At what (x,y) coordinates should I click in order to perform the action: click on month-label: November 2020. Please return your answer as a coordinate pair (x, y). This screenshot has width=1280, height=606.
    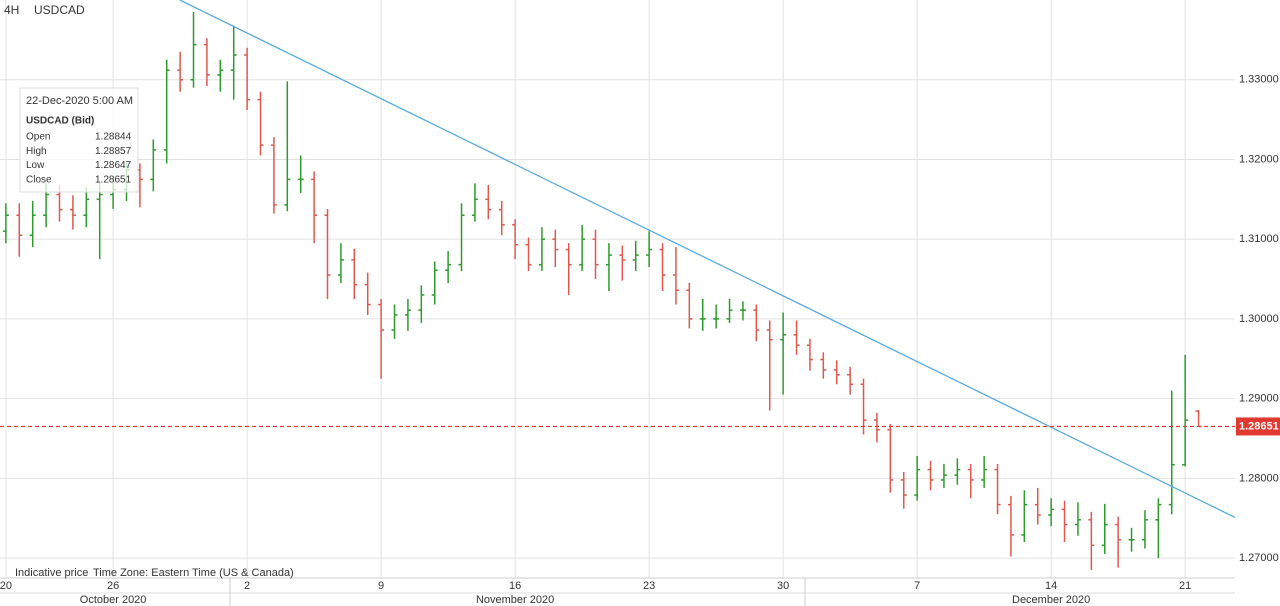
    Looking at the image, I should click on (515, 600).